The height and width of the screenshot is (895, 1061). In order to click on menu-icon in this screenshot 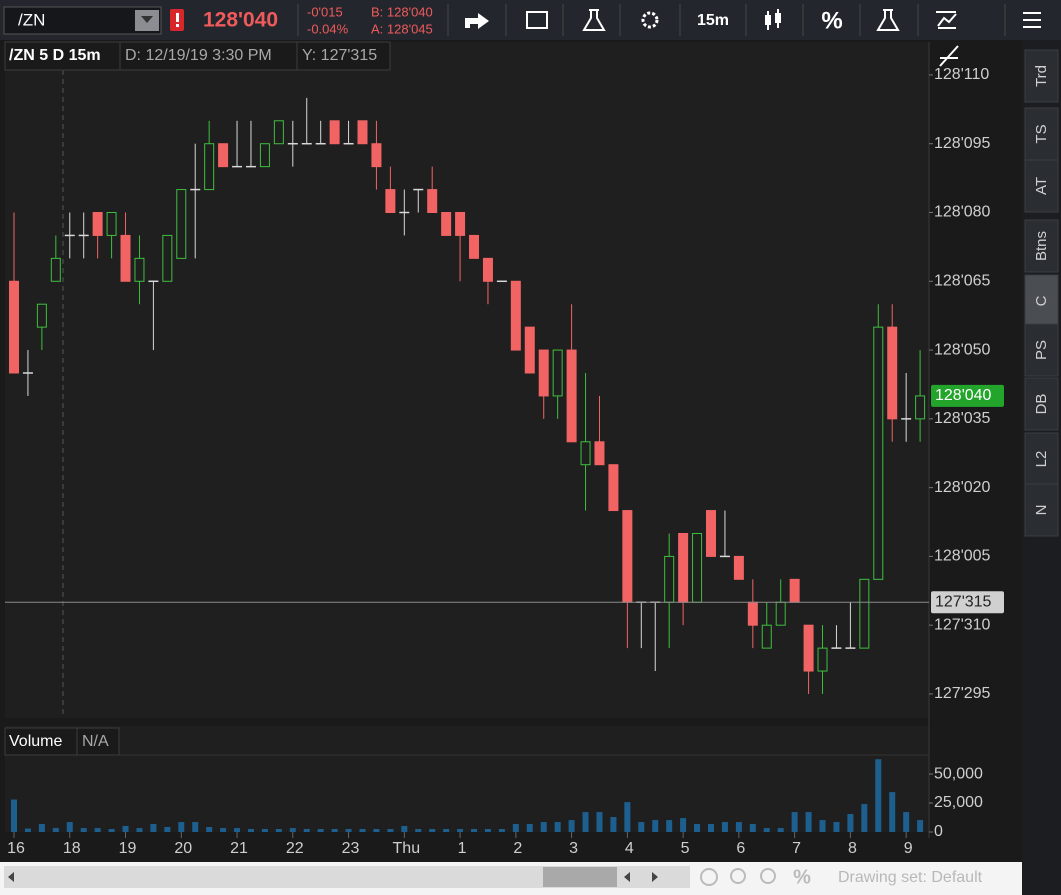, I will do `click(1032, 20)`.